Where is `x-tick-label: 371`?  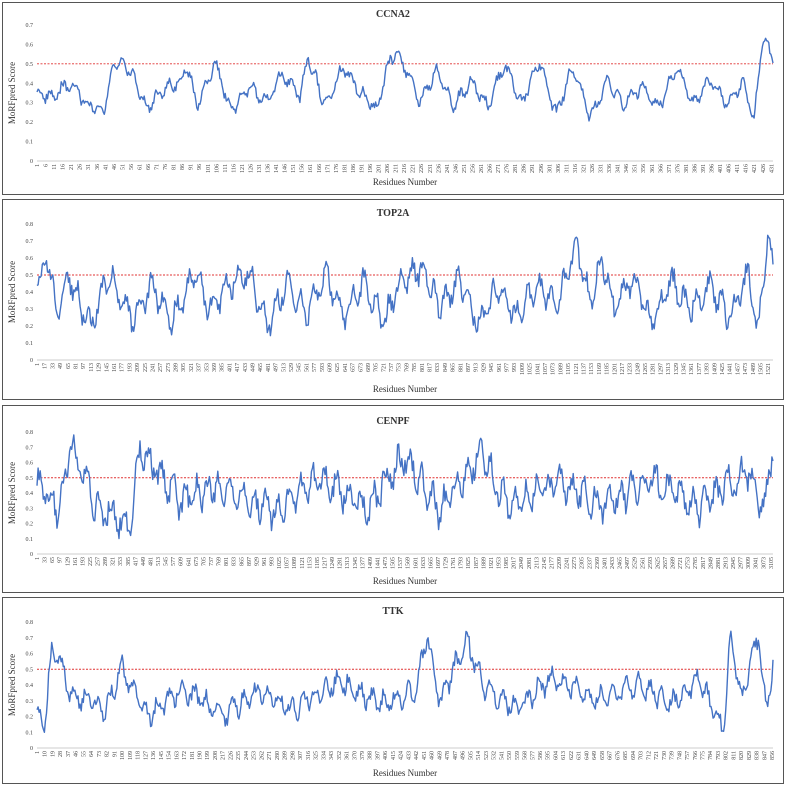
x-tick-label: 371 is located at coordinates (670, 168).